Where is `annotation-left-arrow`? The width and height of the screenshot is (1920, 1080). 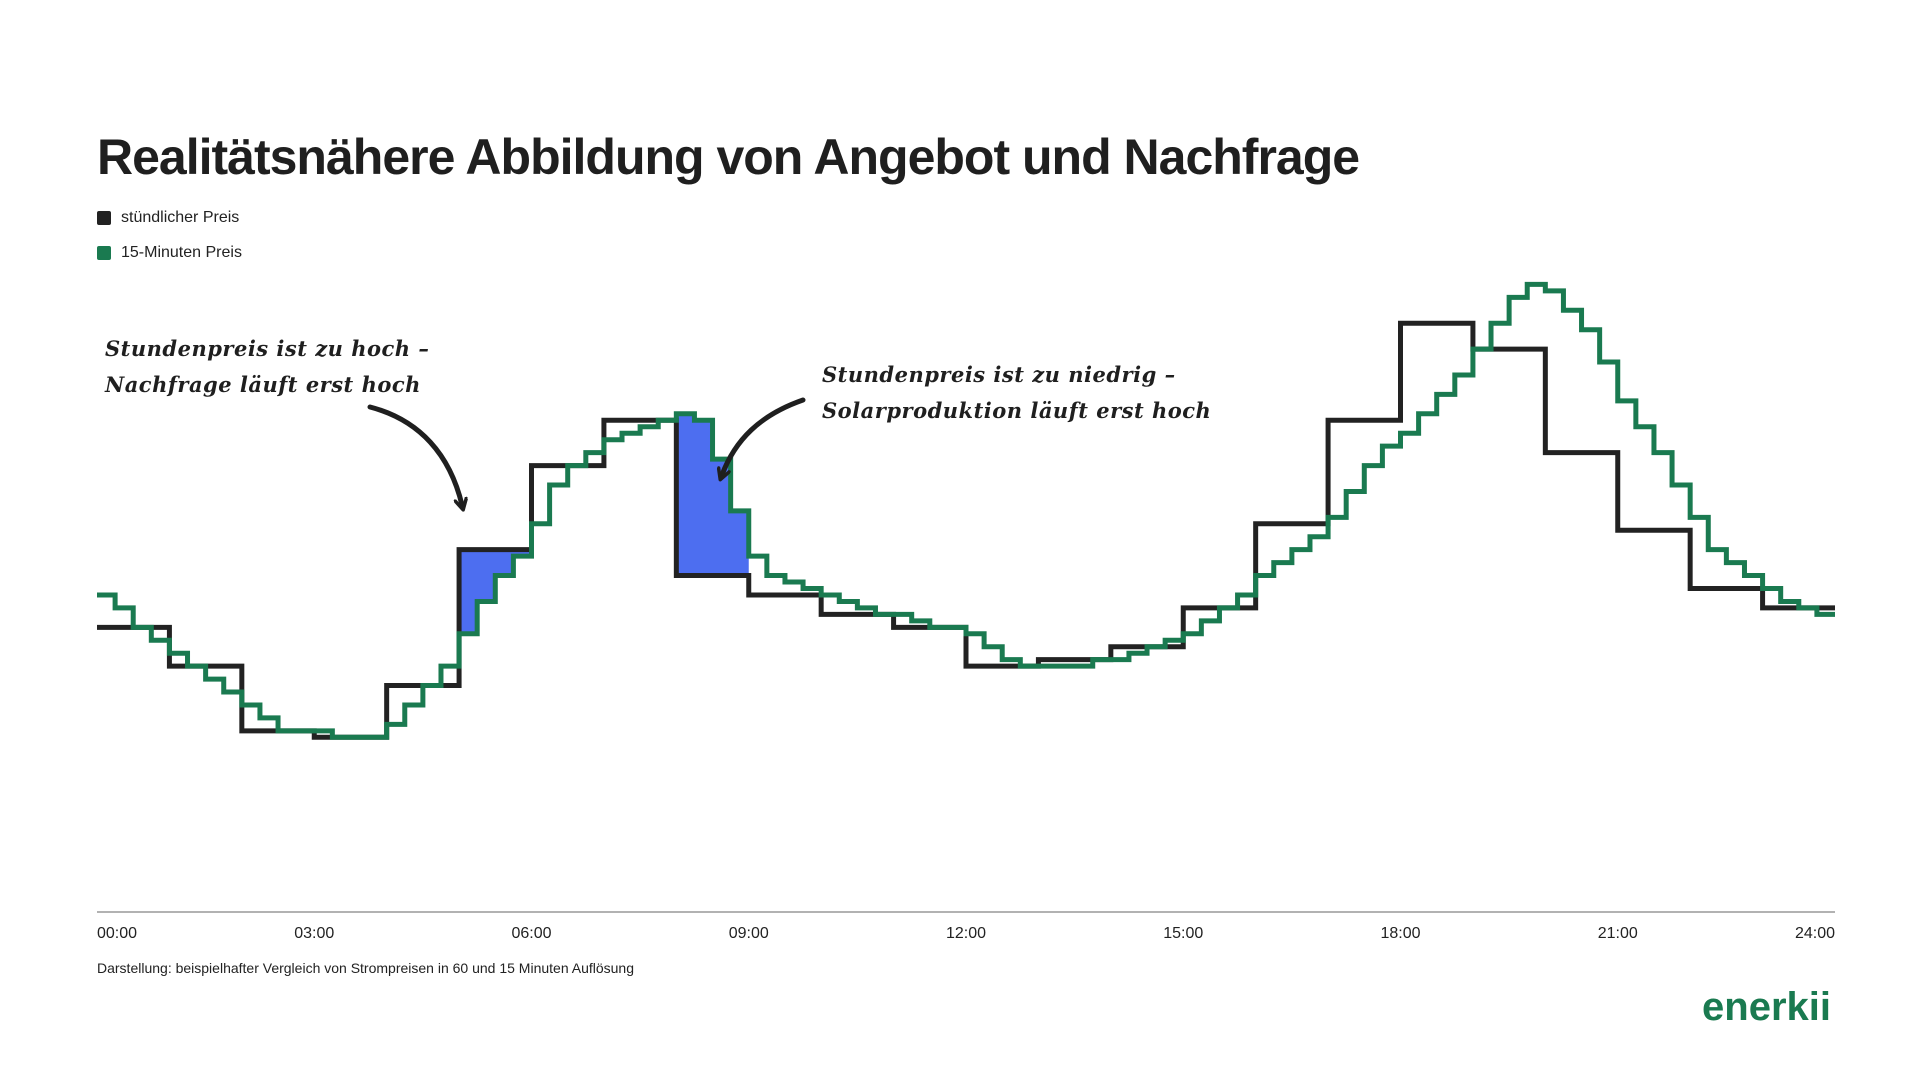 annotation-left-arrow is located at coordinates (414, 454).